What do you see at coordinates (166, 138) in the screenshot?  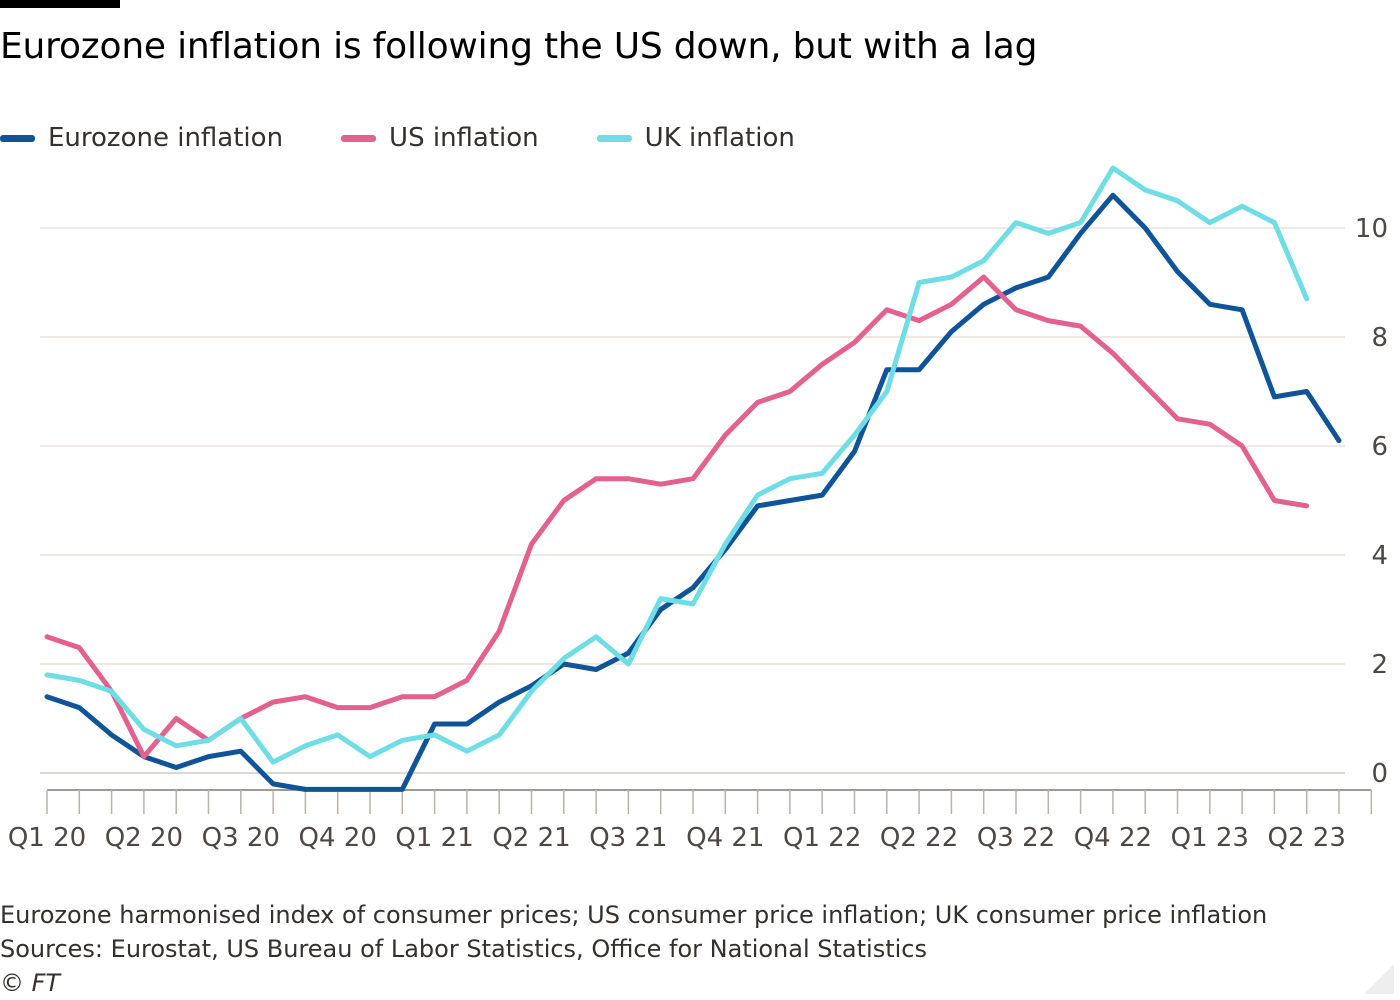 I see `legend-label-eurozone: Eurozone inflation` at bounding box center [166, 138].